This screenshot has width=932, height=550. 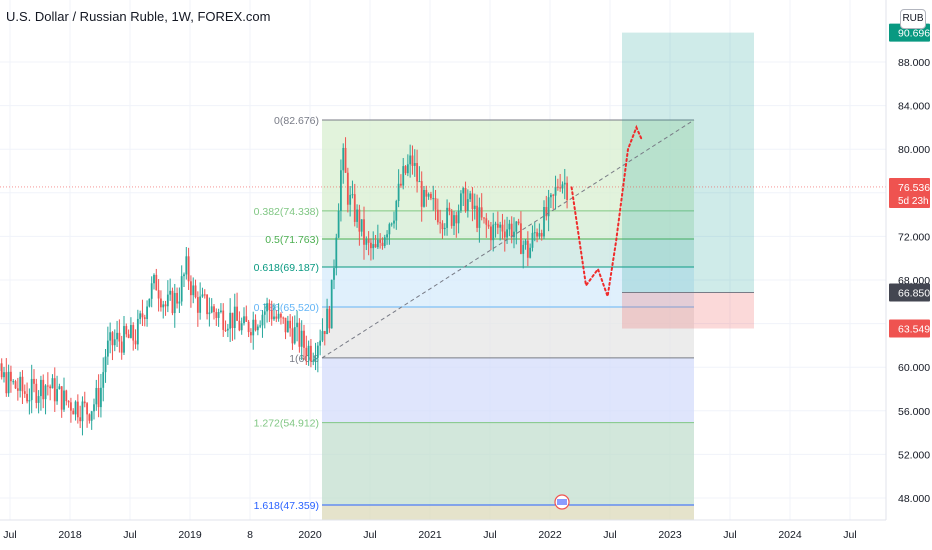 I want to click on event-flag-stripe, so click(x=562, y=502).